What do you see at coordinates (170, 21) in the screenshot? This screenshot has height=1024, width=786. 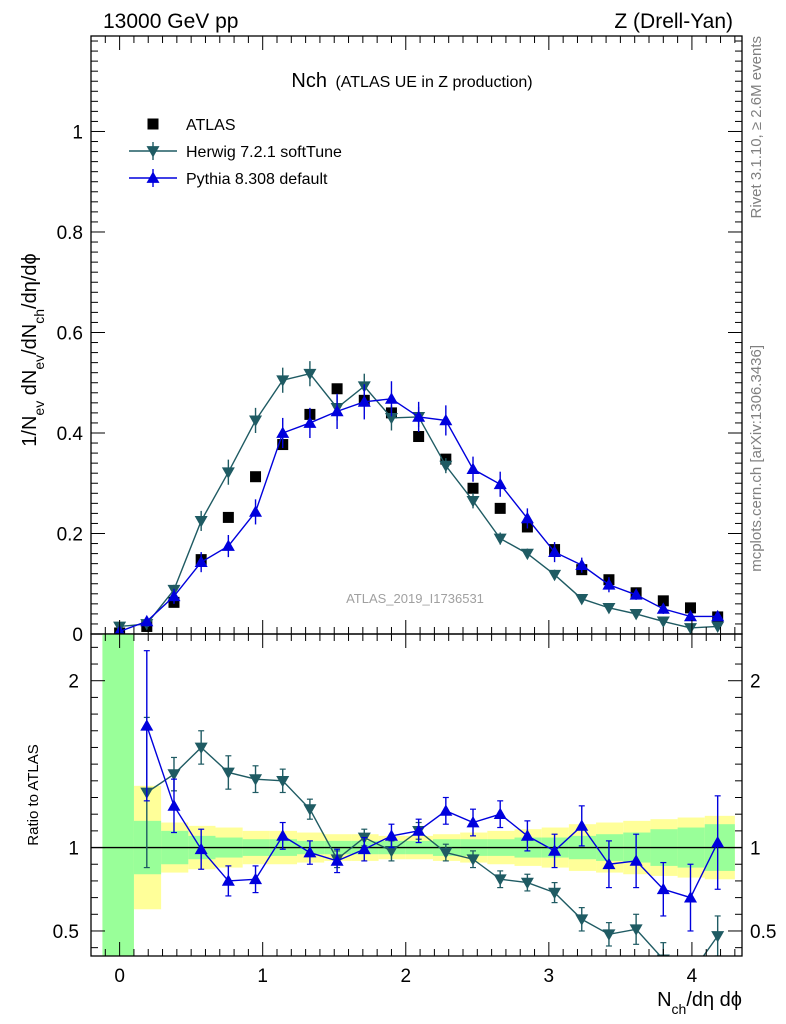 I see `header-left: 13000 GeV pp` at bounding box center [170, 21].